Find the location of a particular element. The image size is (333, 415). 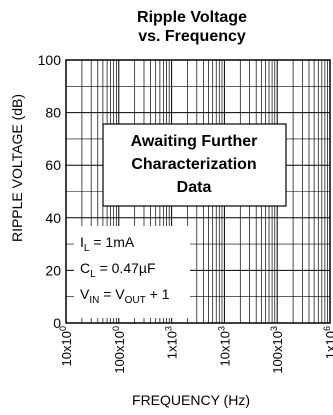

condition-line: IL = 1mA is located at coordinates (107, 244).